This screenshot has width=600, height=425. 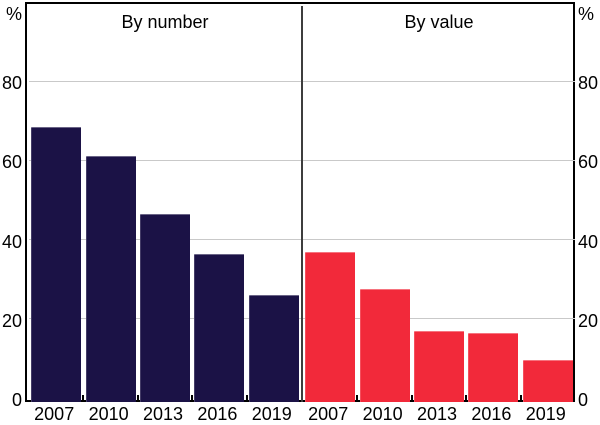 I want to click on y-axis-left: 0 20 40 60 80%, so click(x=11, y=212).